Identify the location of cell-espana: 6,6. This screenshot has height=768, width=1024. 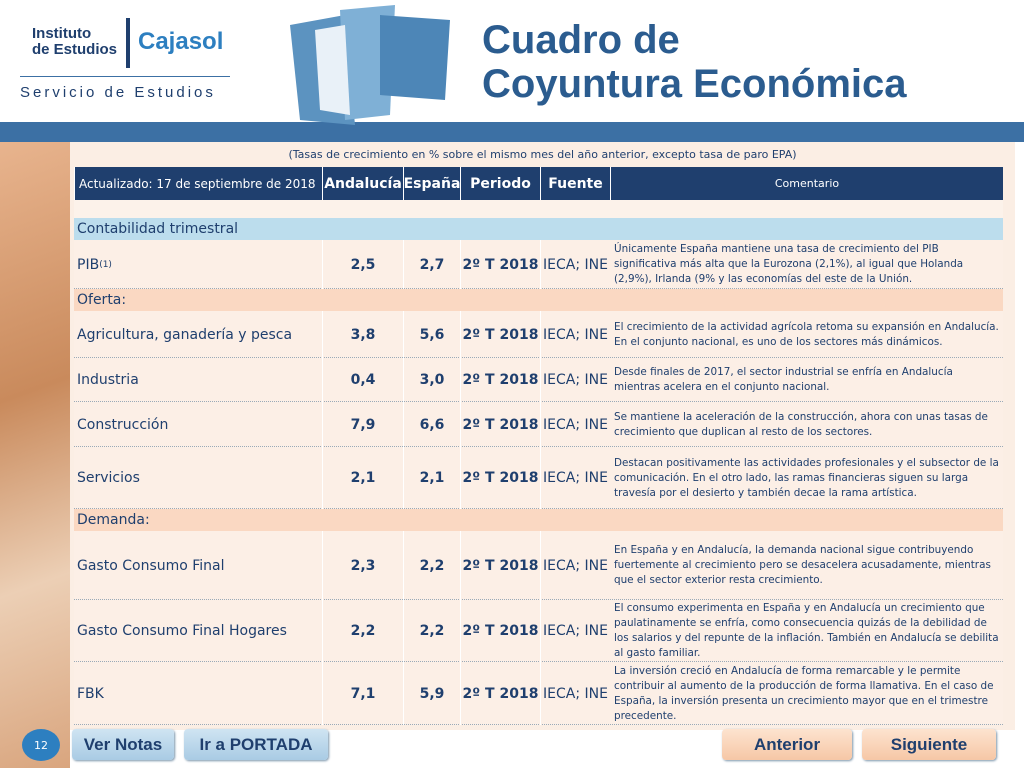
(431, 424).